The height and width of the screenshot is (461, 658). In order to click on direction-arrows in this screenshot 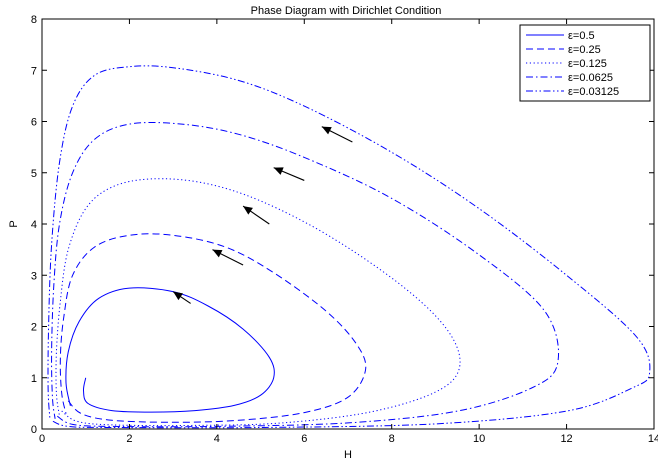, I will do `click(262, 215)`.